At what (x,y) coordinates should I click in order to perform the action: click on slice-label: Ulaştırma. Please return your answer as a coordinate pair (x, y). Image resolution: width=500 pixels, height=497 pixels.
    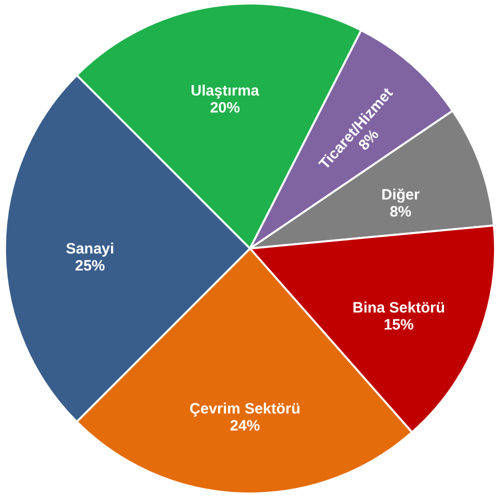
    Looking at the image, I should click on (225, 91).